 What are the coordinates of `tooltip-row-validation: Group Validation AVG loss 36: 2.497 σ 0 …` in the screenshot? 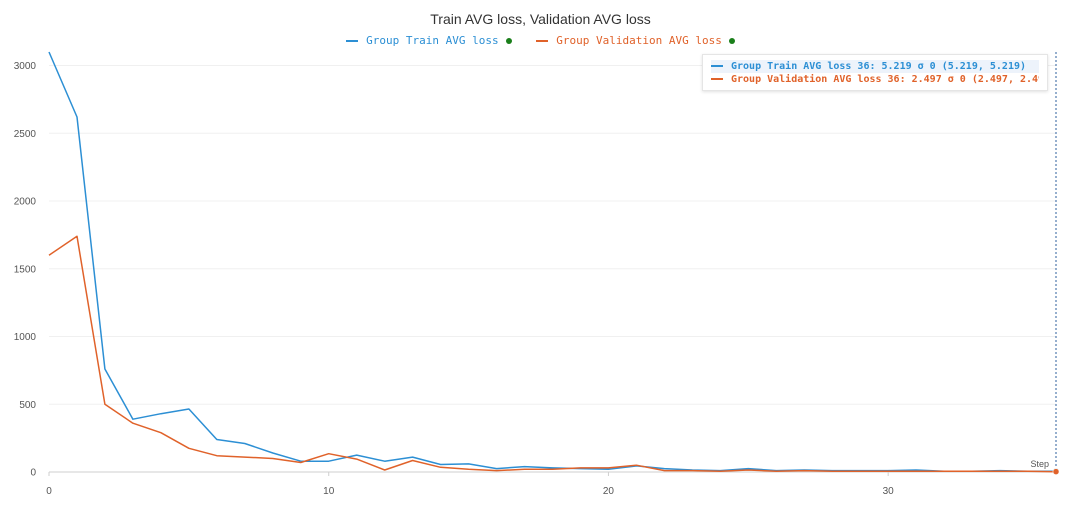 It's located at (875, 79).